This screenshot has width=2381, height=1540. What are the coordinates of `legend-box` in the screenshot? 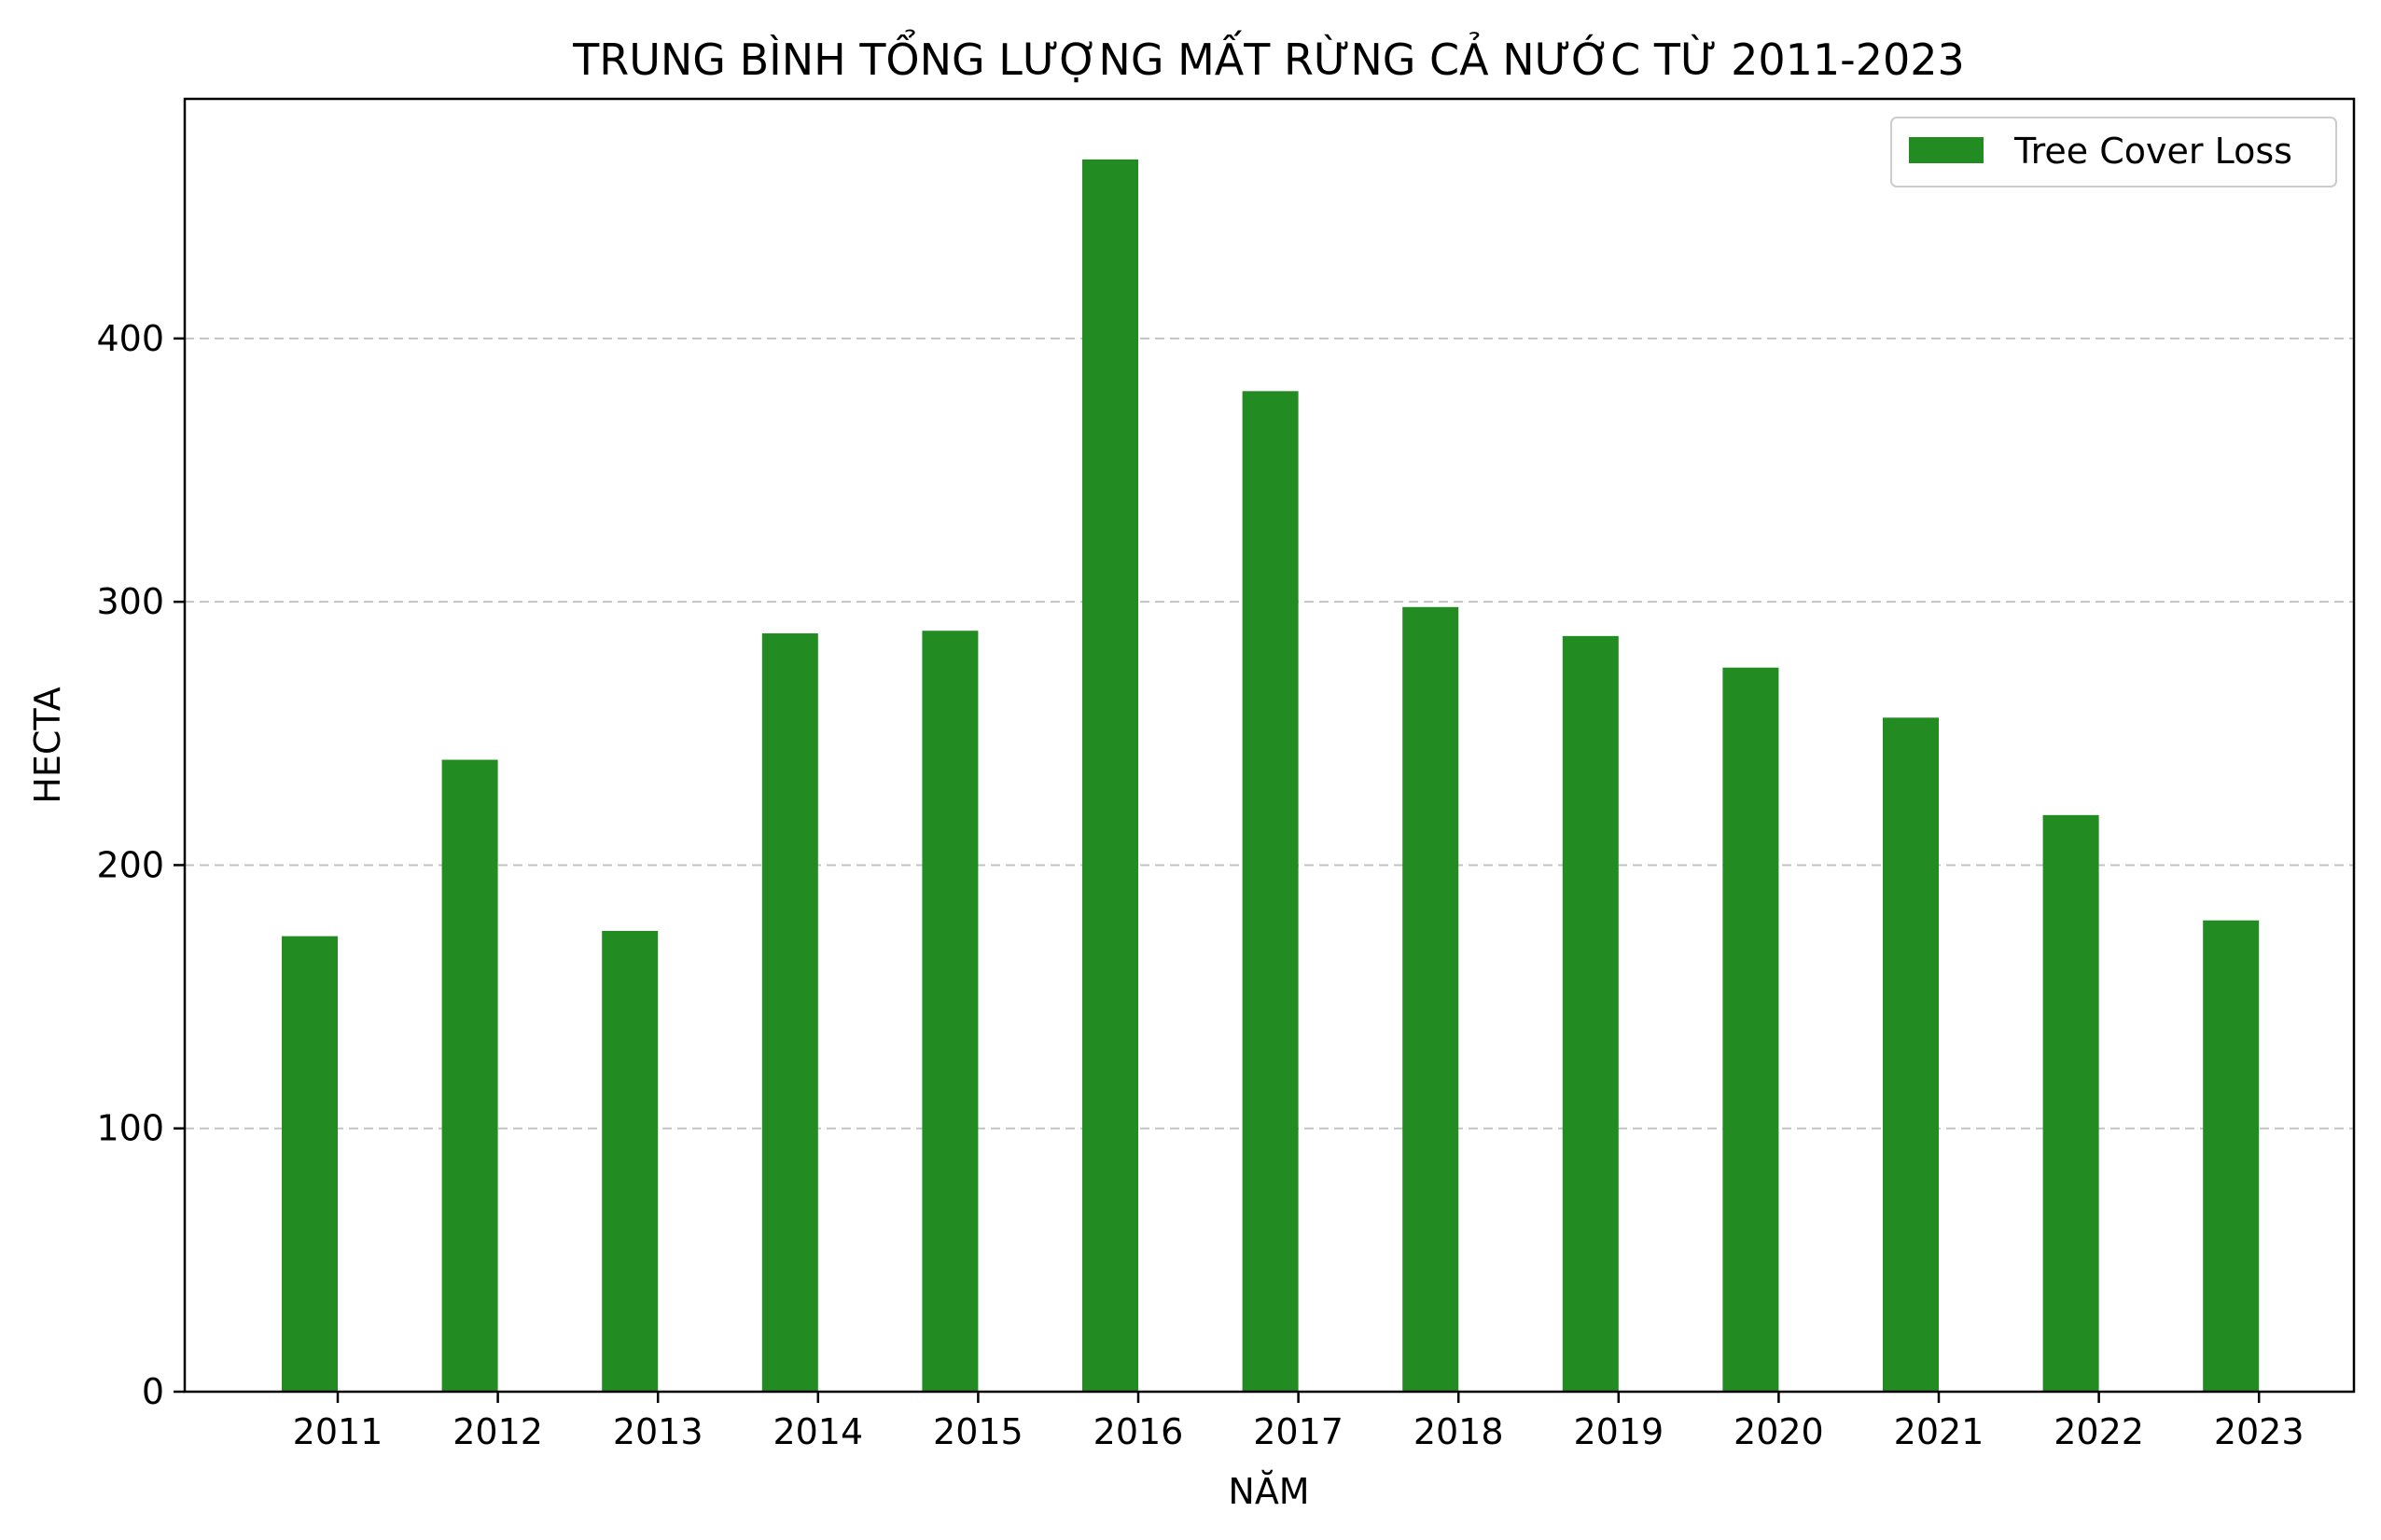 It's located at (2113, 152).